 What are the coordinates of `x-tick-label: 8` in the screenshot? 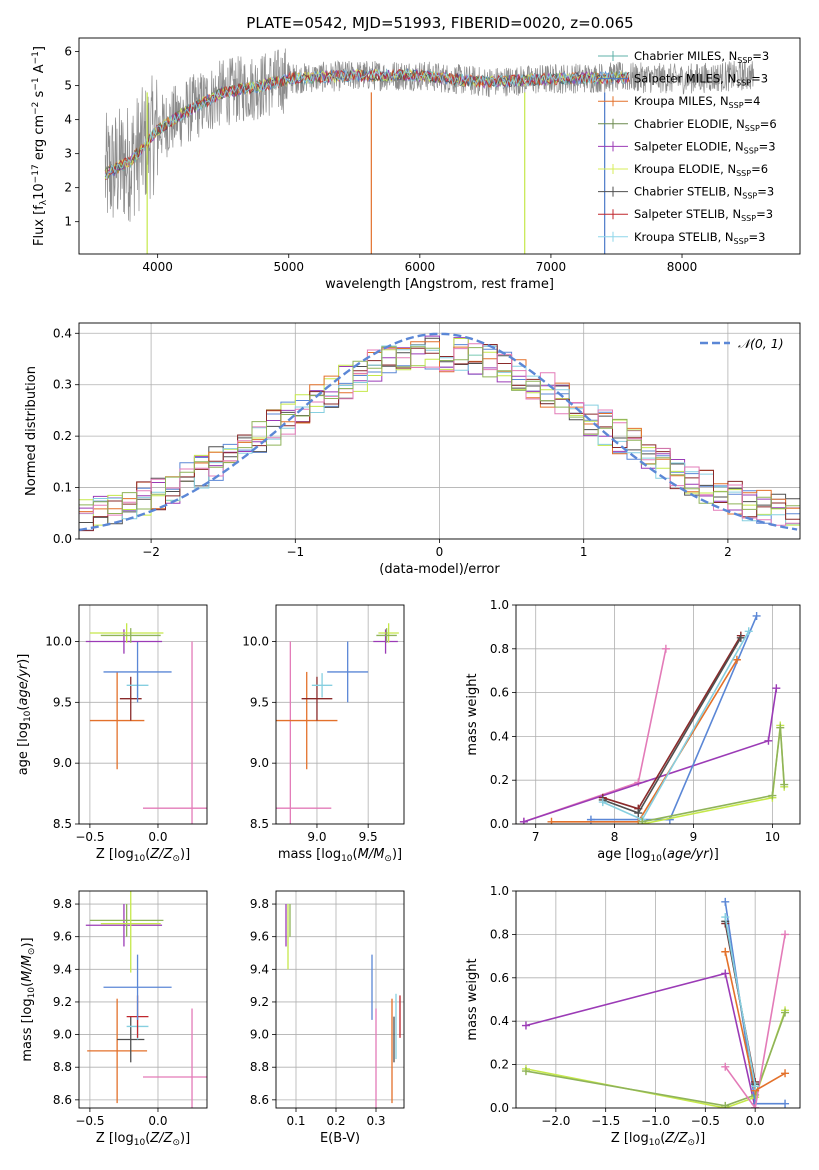 It's located at (615, 837).